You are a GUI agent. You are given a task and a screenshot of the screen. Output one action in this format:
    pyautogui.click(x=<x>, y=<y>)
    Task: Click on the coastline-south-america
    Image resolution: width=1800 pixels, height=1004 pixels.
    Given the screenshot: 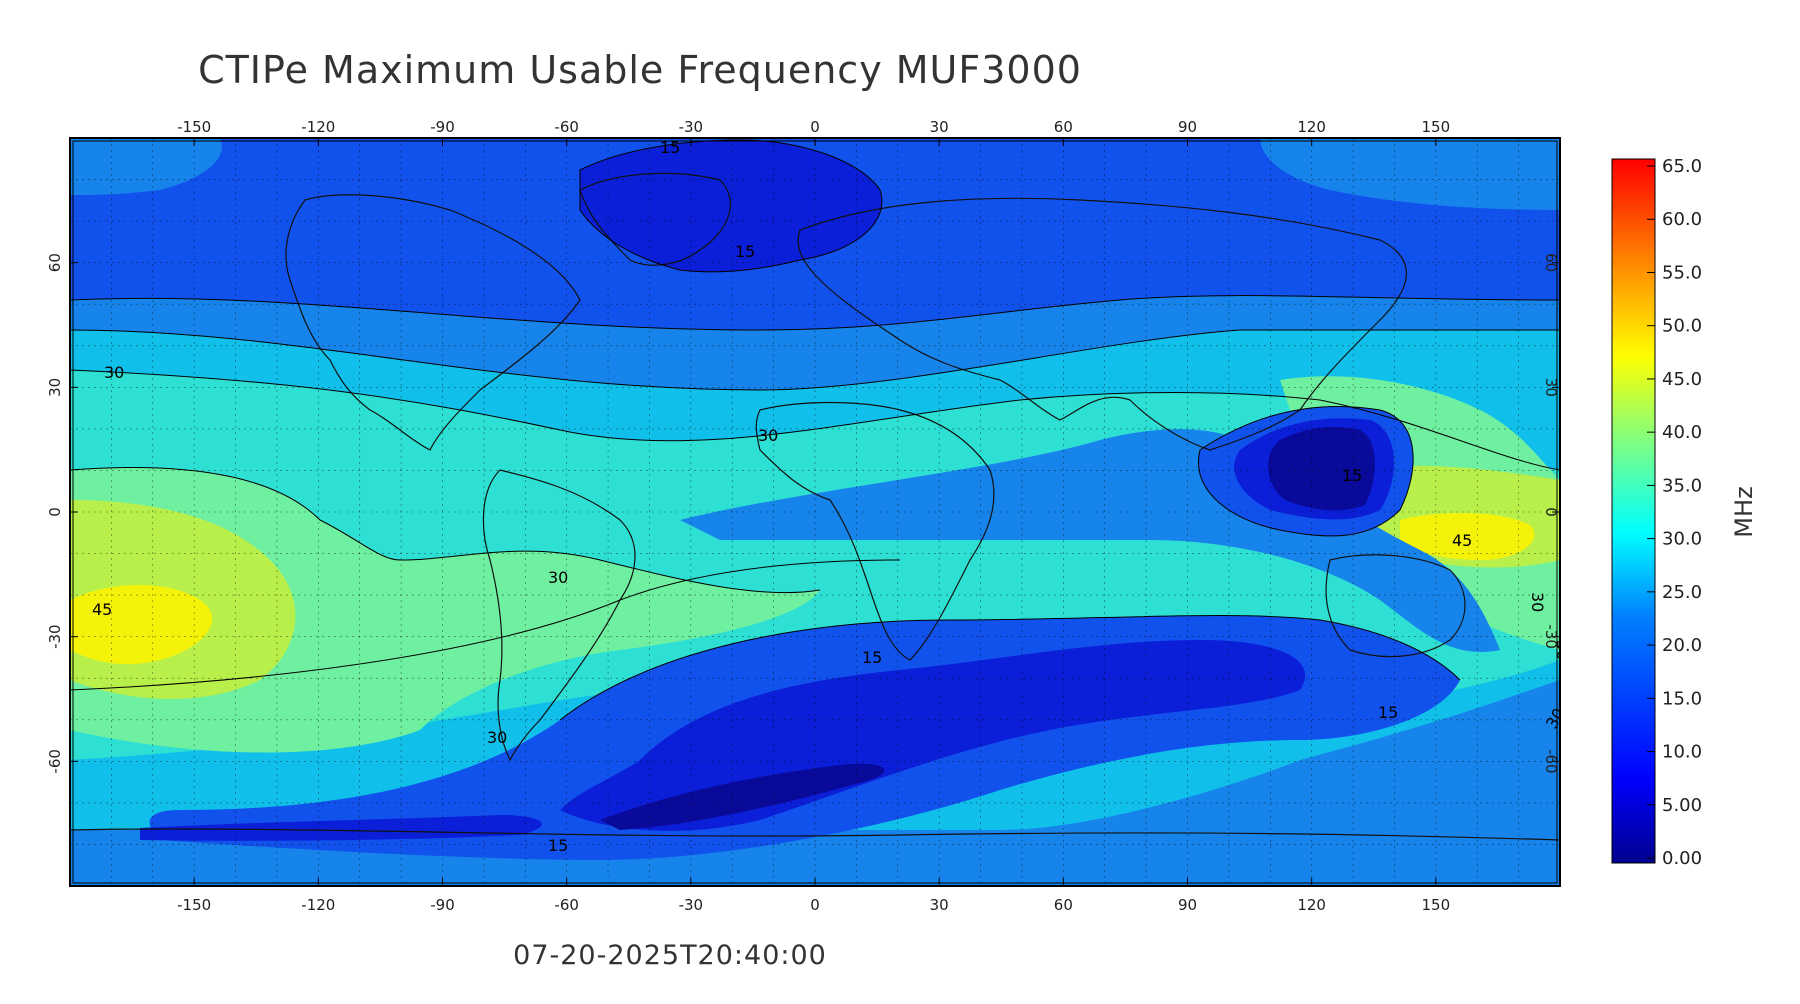 What is the action you would take?
    pyautogui.click(x=559, y=615)
    